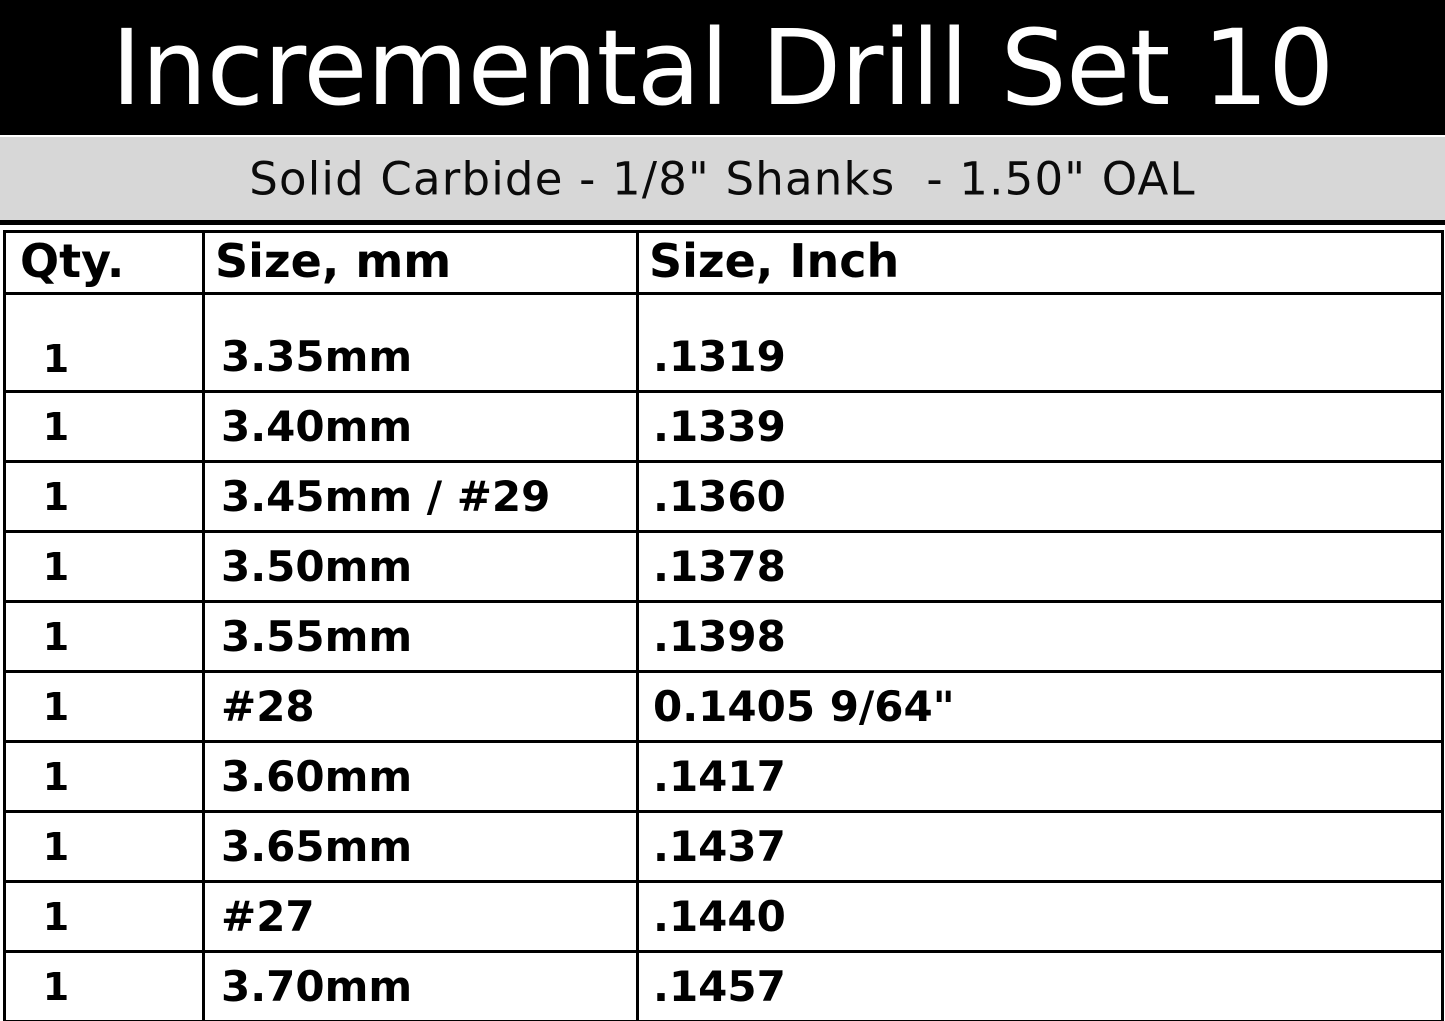 This screenshot has height=1021, width=1445. What do you see at coordinates (1040, 262) in the screenshot?
I see `column-header-size-inch: Size, Inch` at bounding box center [1040, 262].